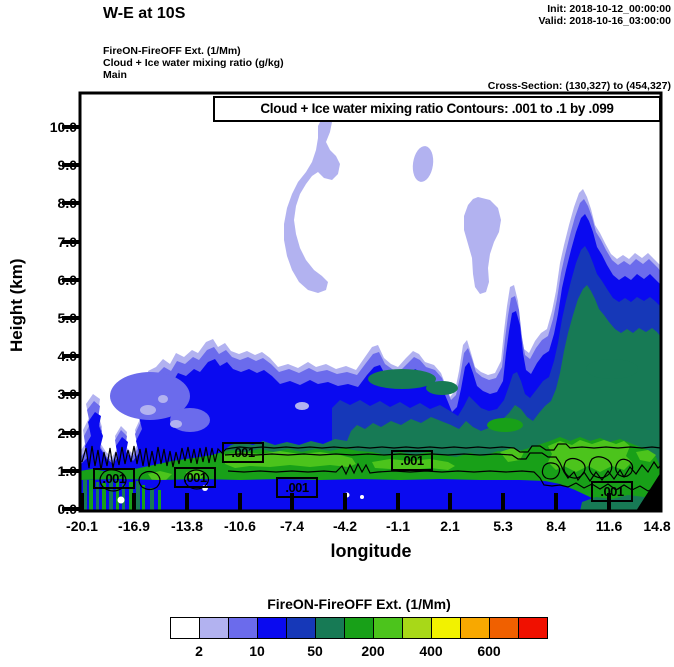 This screenshot has height=667, width=674. What do you see at coordinates (450, 526) in the screenshot?
I see `x-tick-label: 2.1` at bounding box center [450, 526].